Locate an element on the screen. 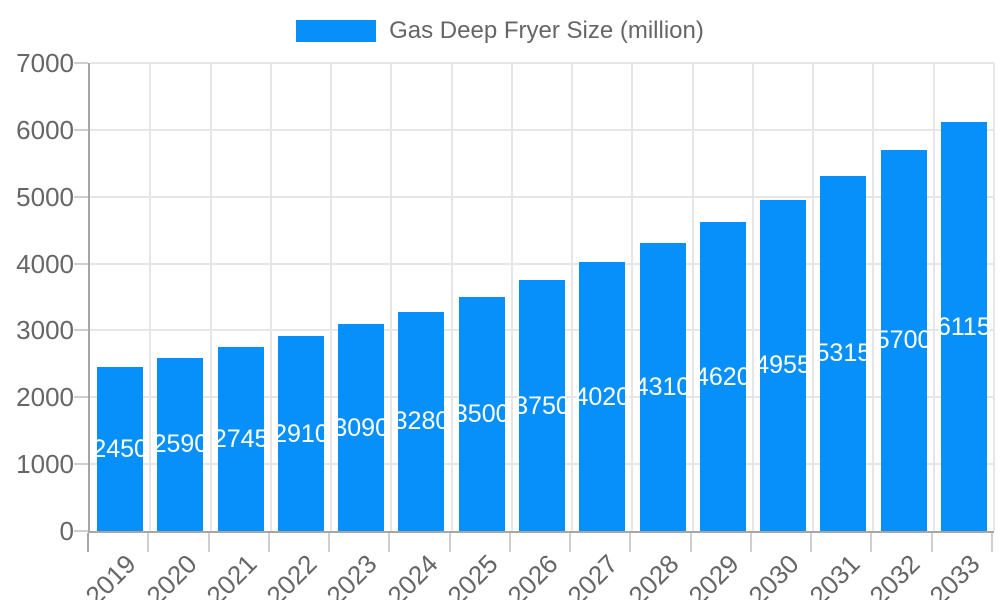  x-tick-label-2021: 2021 is located at coordinates (231, 574).